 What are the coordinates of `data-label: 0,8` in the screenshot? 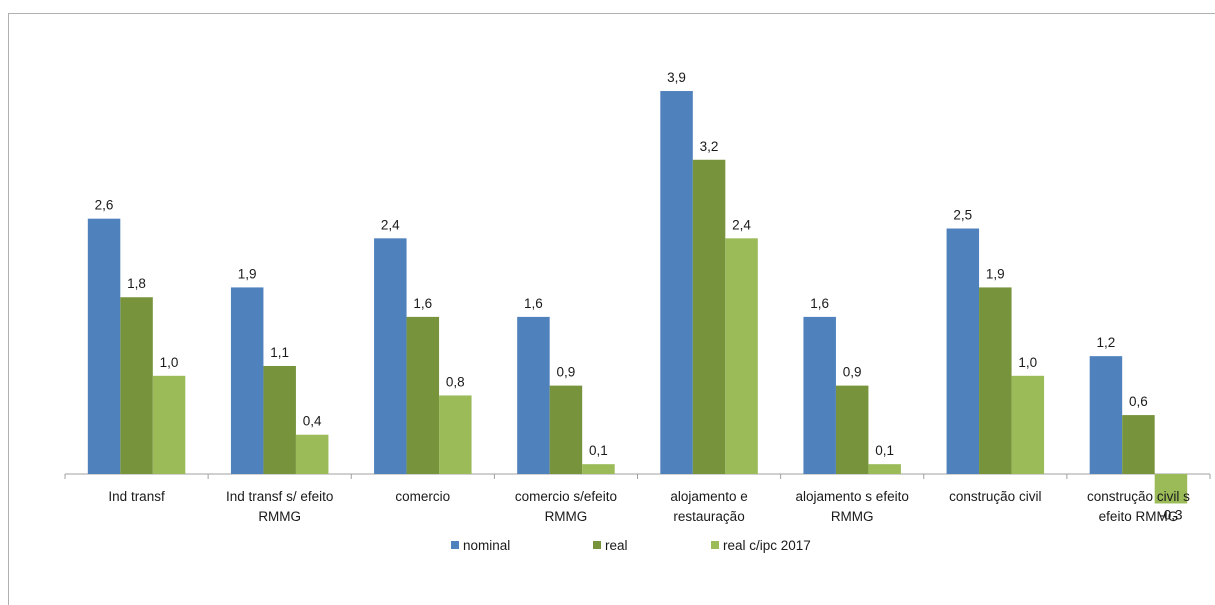 It's located at (455, 381).